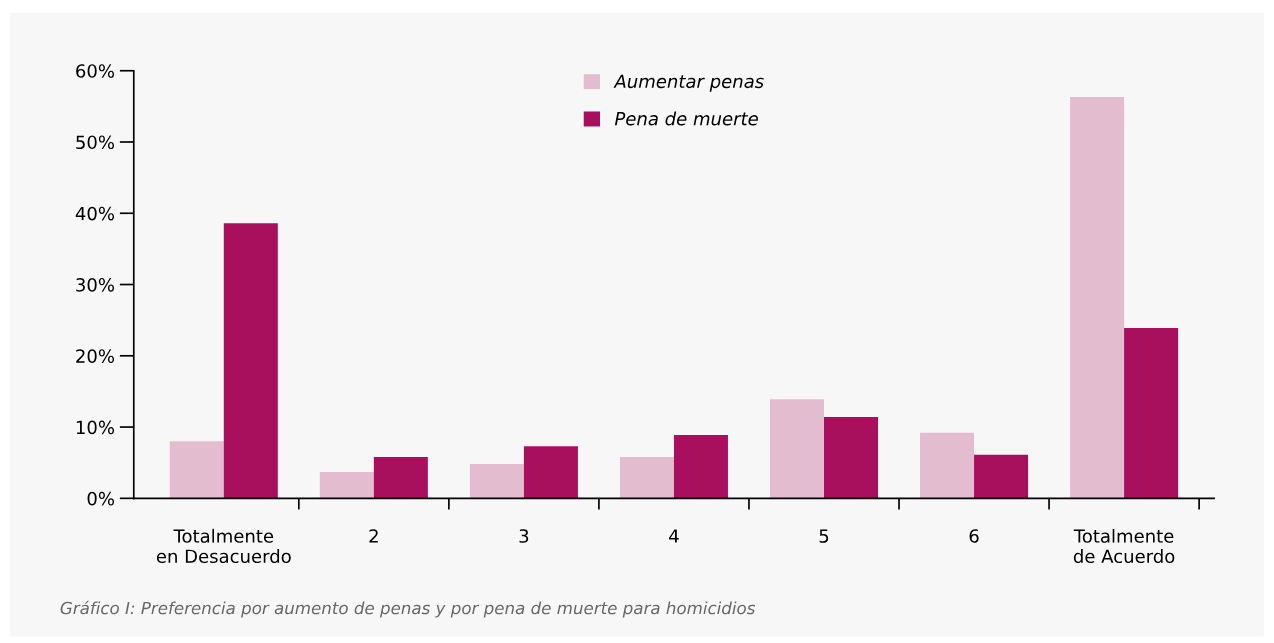 The width and height of the screenshot is (1274, 643). What do you see at coordinates (373, 536) in the screenshot?
I see `x-tick-label: 2` at bounding box center [373, 536].